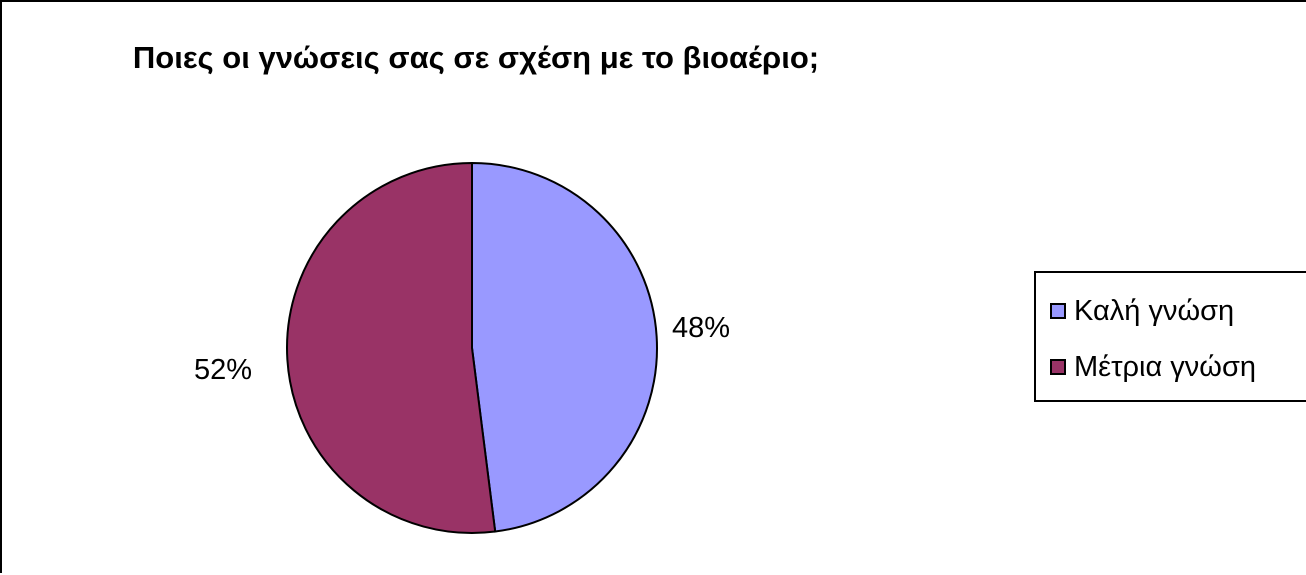  Describe the element at coordinates (1165, 366) in the screenshot. I see `legend-label: Μέτρια γνώση` at that location.